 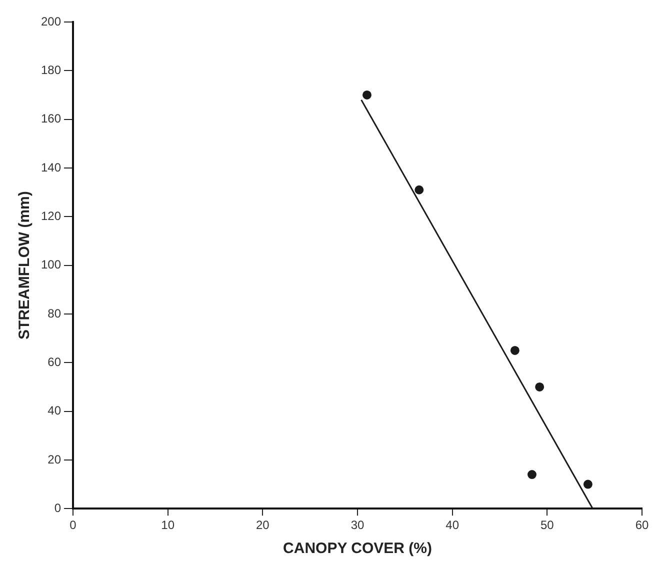 What do you see at coordinates (51, 21) in the screenshot?
I see `y-tick-label: 200` at bounding box center [51, 21].